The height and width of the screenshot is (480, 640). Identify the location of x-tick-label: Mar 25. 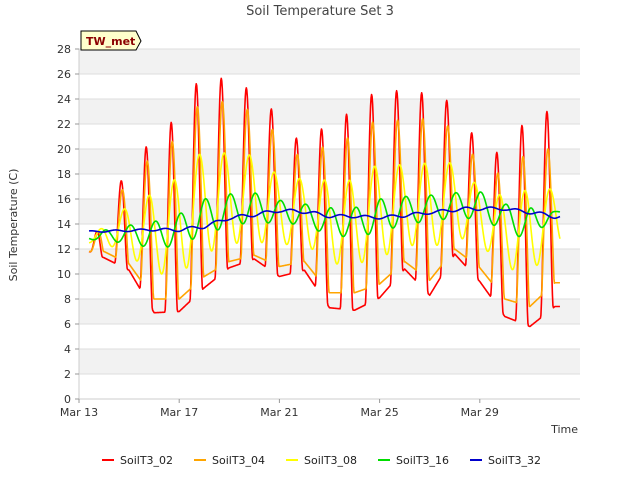
(379, 412).